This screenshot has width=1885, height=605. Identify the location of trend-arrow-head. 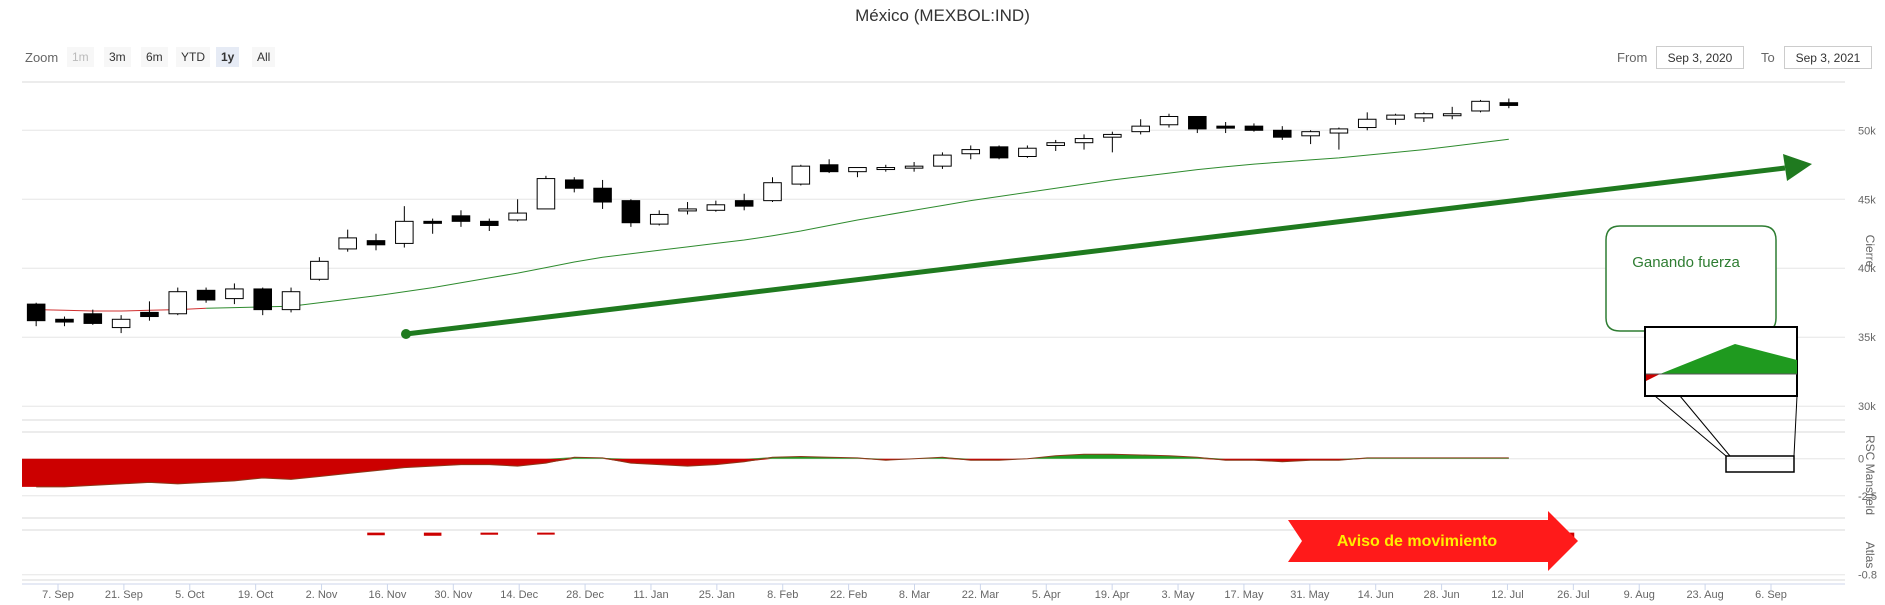
(1797, 167).